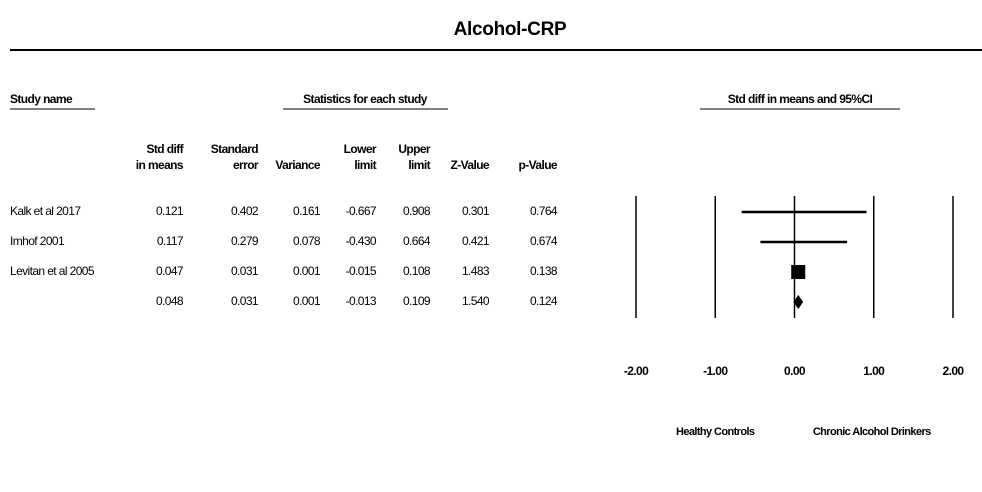  I want to click on study-name: Levitan et al 2005, so click(52, 271).